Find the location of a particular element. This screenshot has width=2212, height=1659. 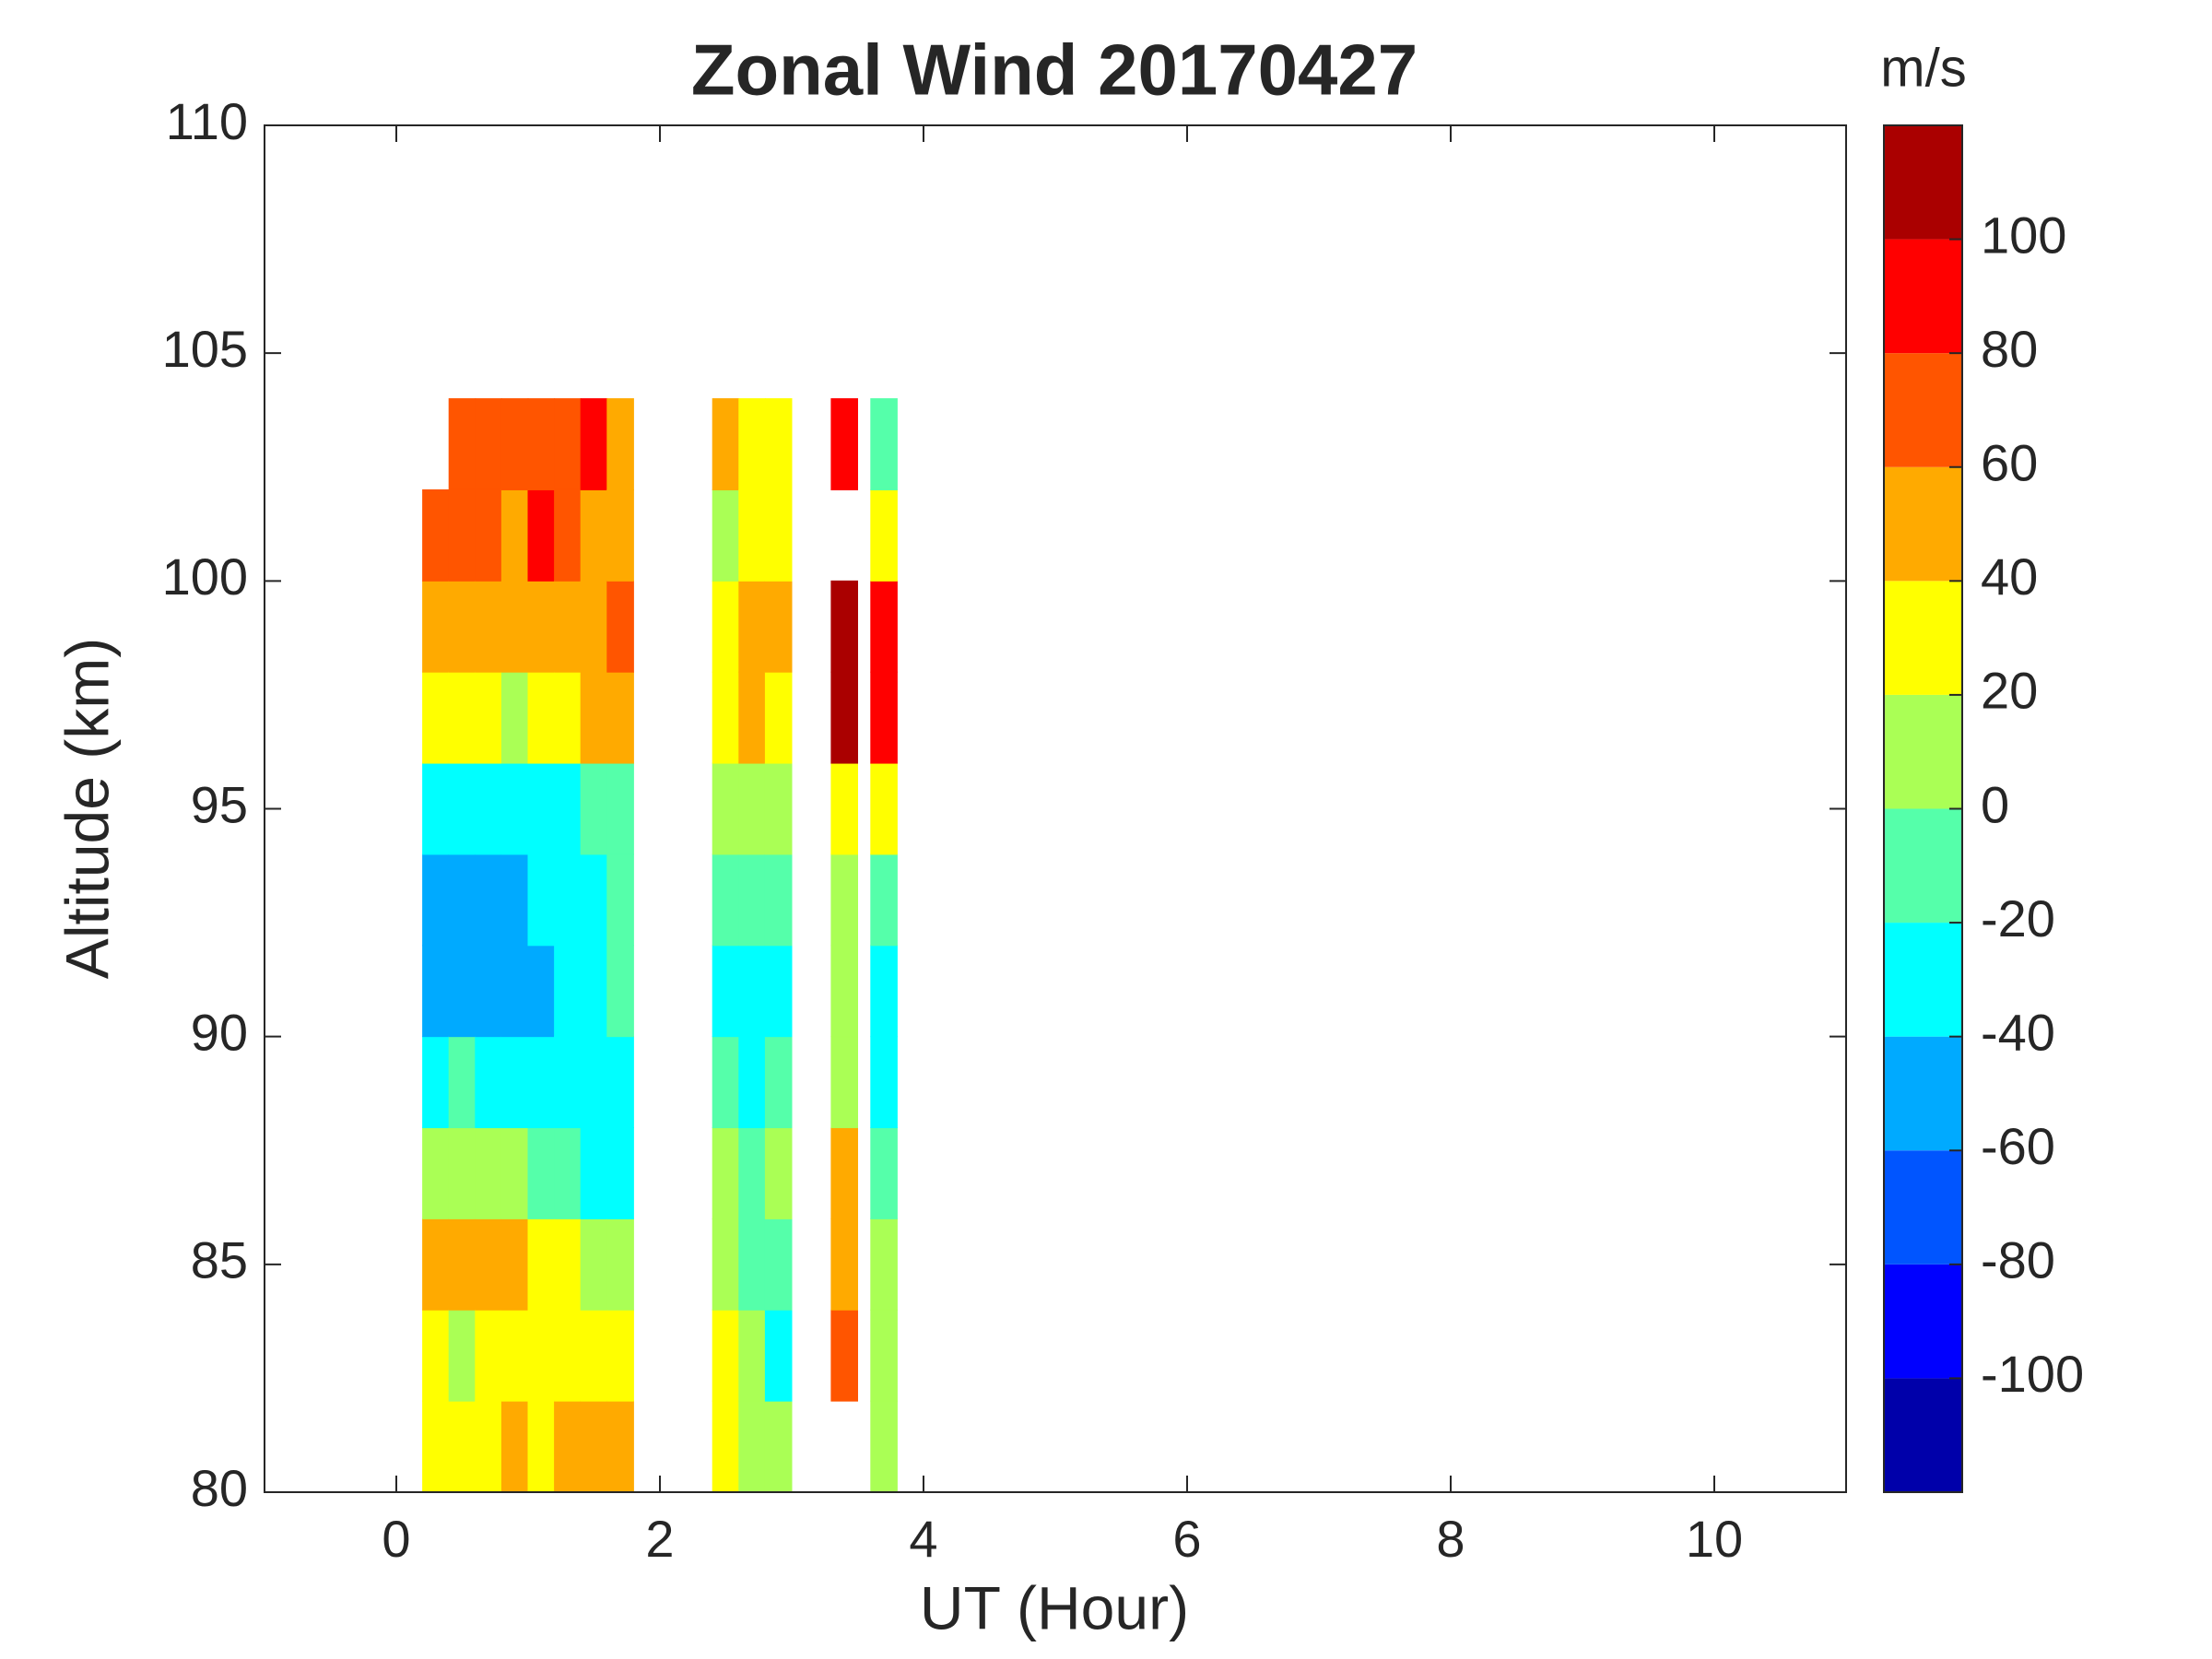

colorbar-tick-label: -100 is located at coordinates (2032, 1374).